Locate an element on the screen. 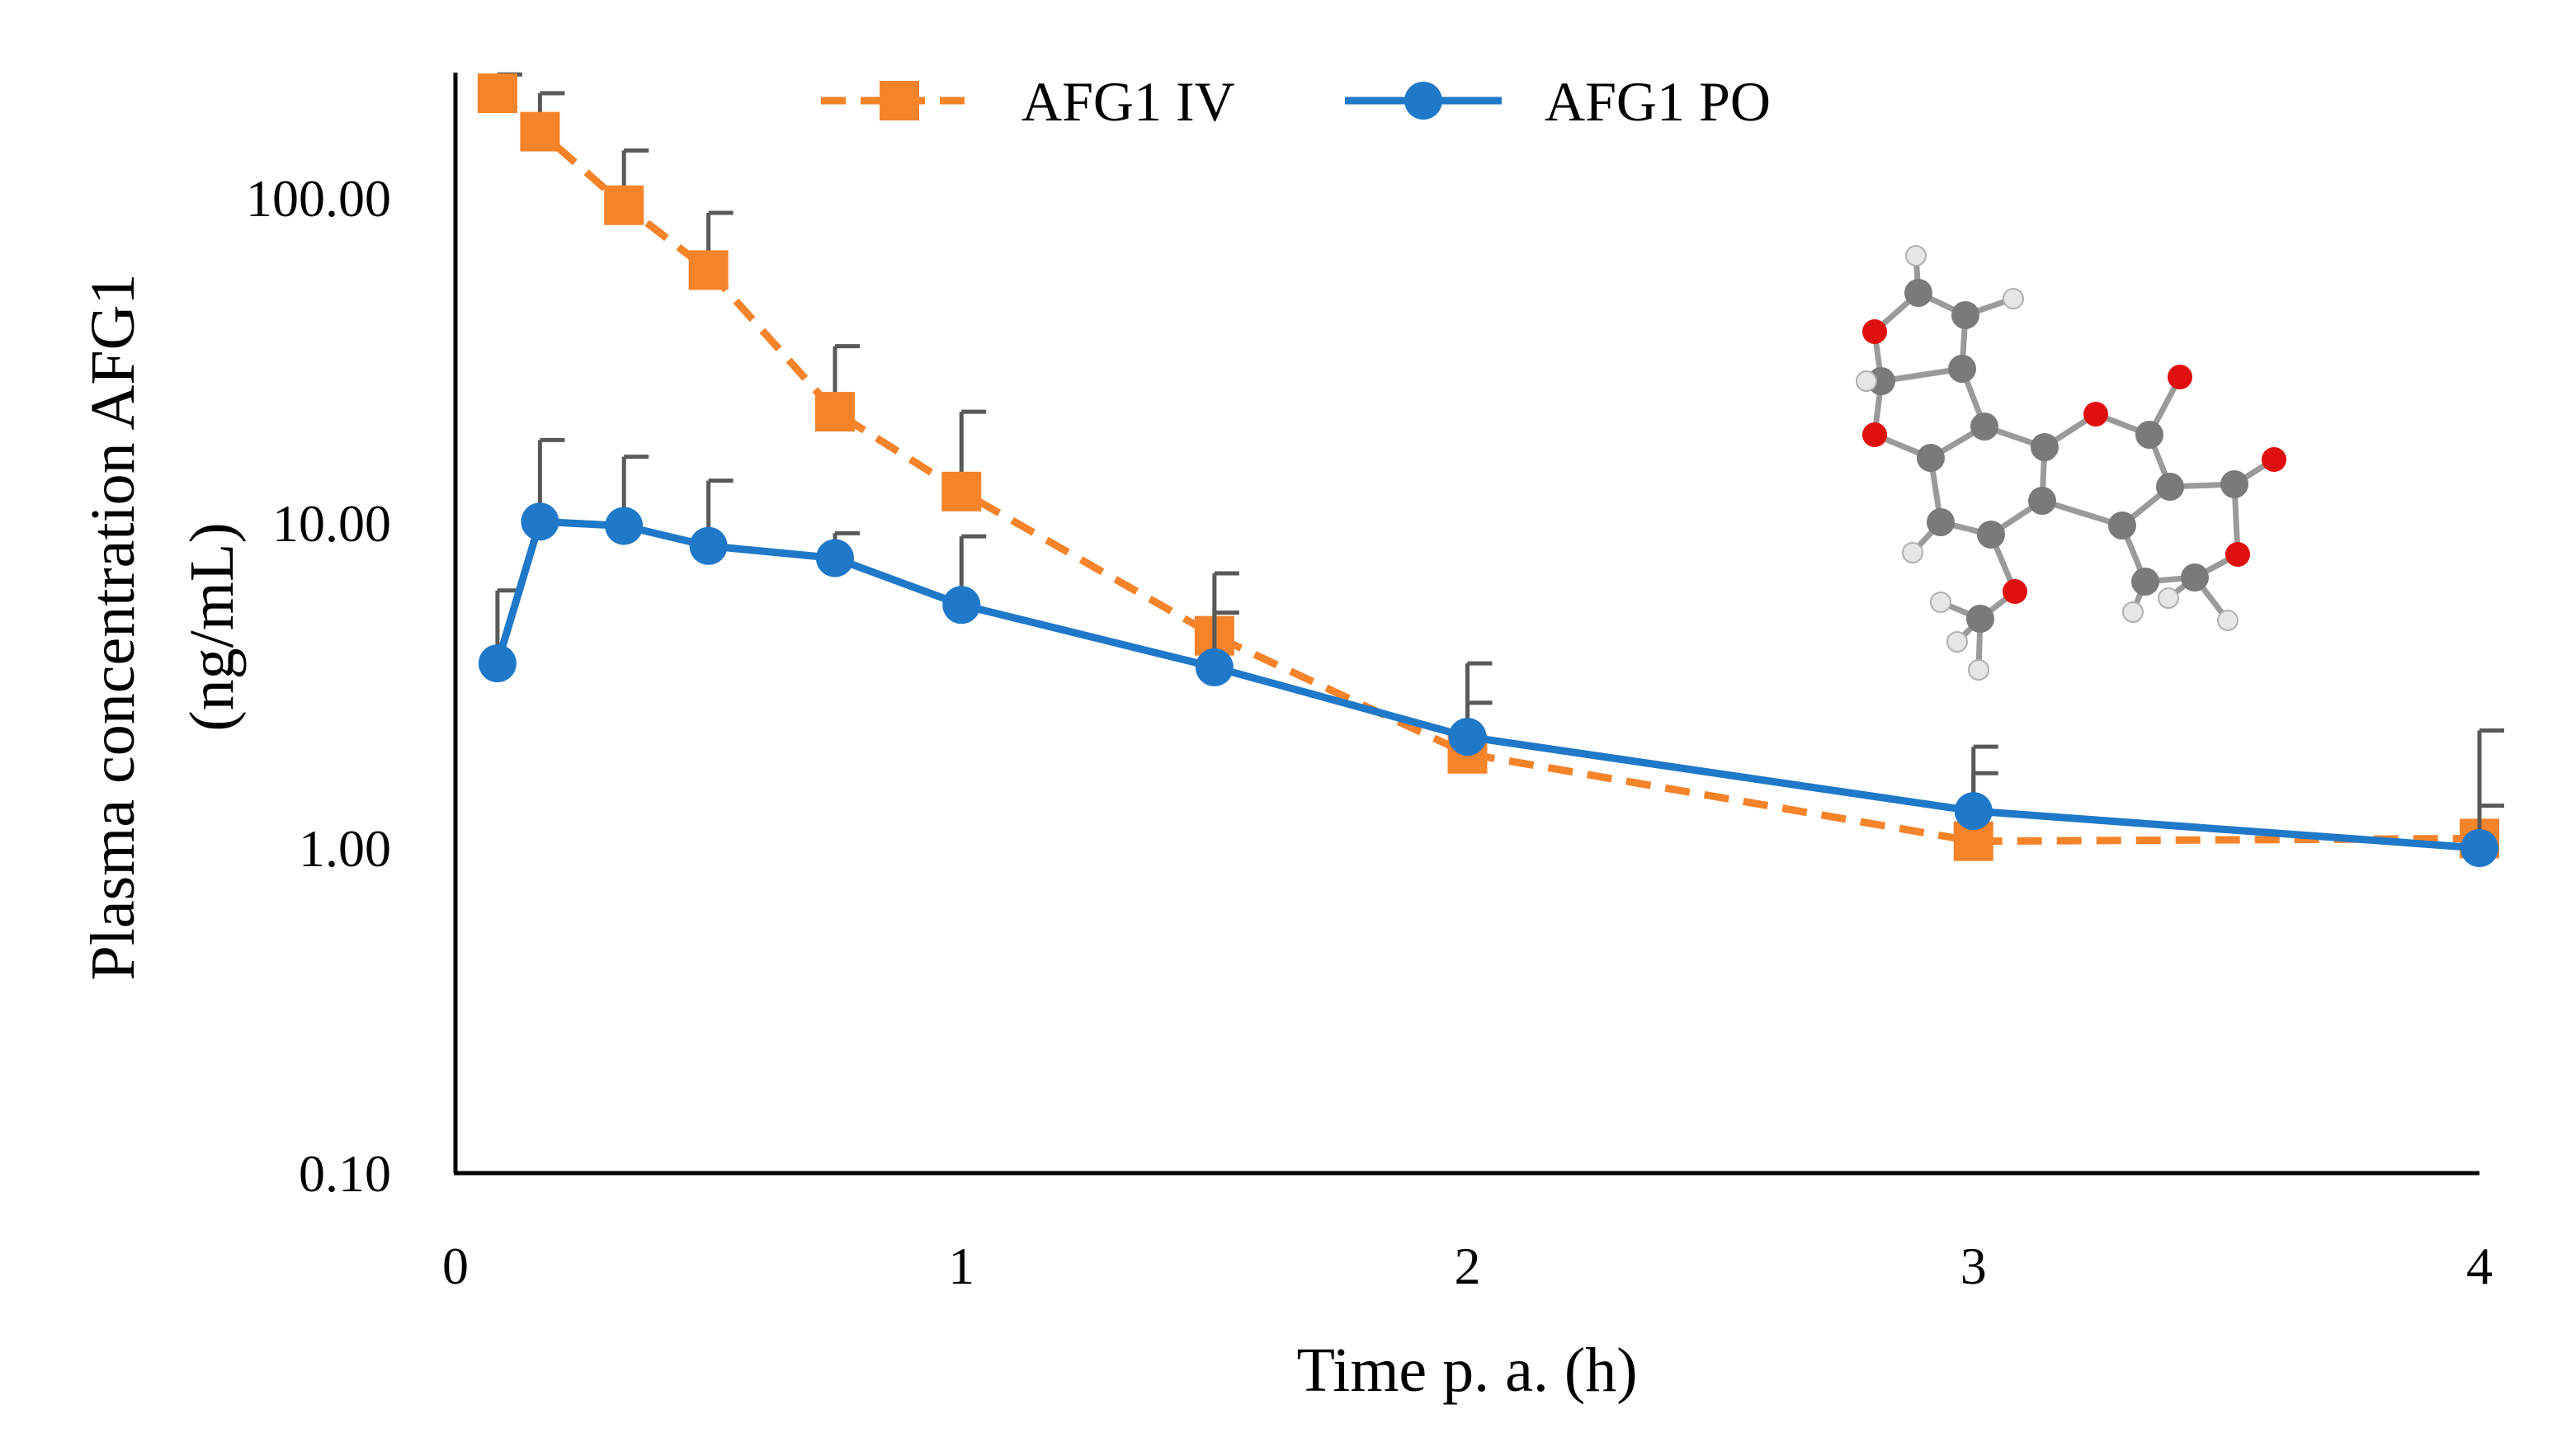 Image resolution: width=2576 pixels, height=1447 pixels. molecule-structure-image is located at coordinates (2071, 463).